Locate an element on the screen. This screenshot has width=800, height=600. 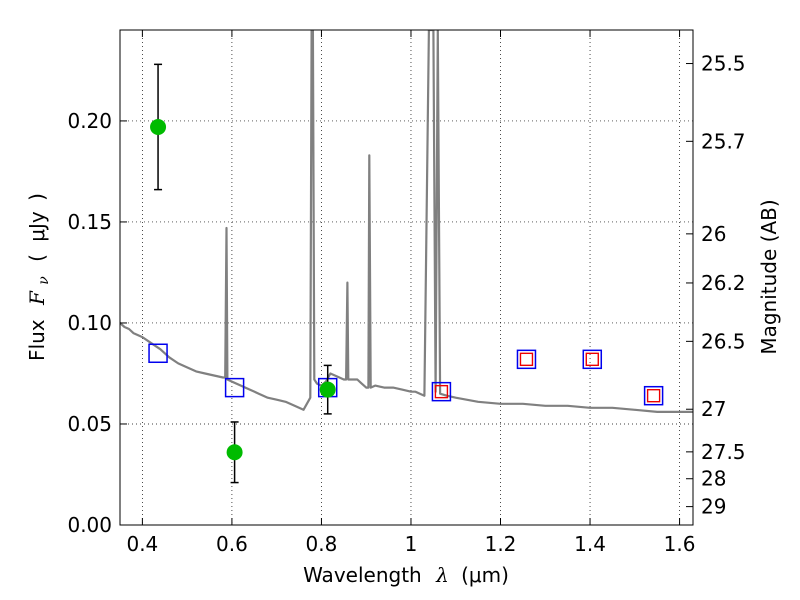
x-tick-label: 1.2 is located at coordinates (501, 544).